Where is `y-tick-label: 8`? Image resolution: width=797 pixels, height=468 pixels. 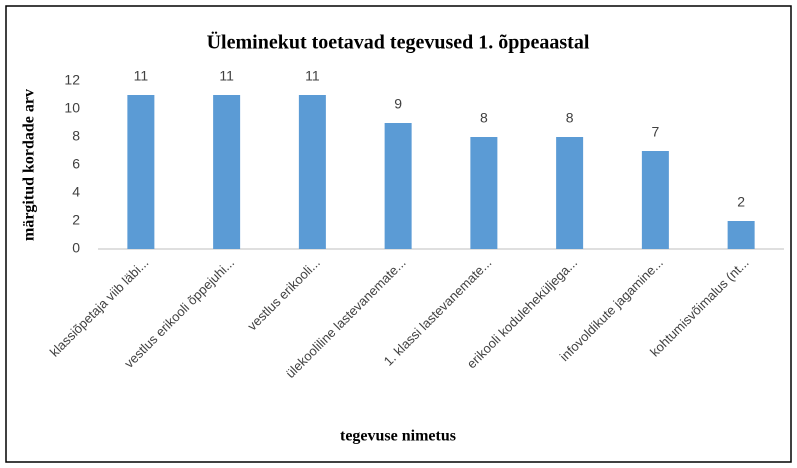 y-tick-label: 8 is located at coordinates (76, 136).